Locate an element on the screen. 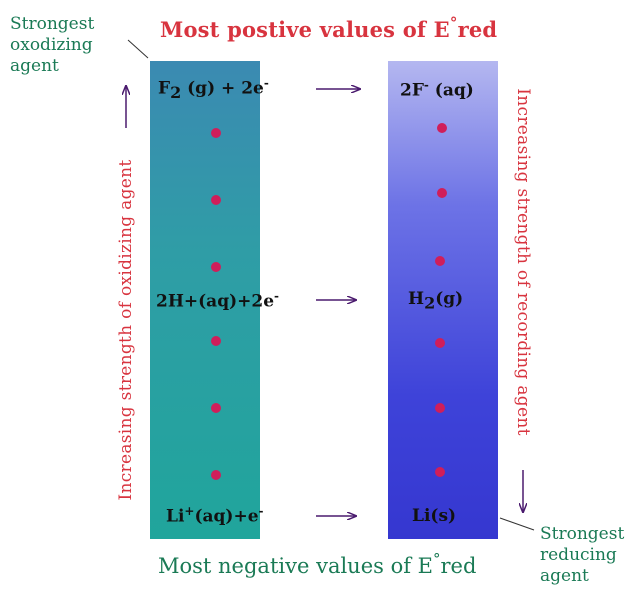 The width and height of the screenshot is (642, 608). top-title: Most postive values of E°red is located at coordinates (329, 28).